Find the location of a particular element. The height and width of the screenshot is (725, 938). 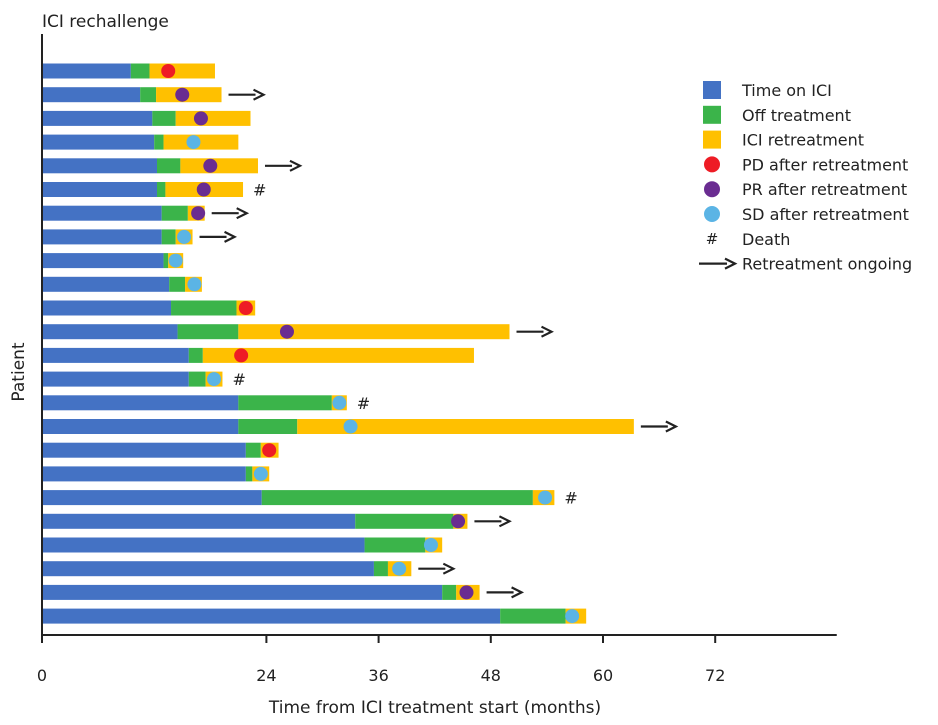

x-tick-label: 0 is located at coordinates (42, 675).